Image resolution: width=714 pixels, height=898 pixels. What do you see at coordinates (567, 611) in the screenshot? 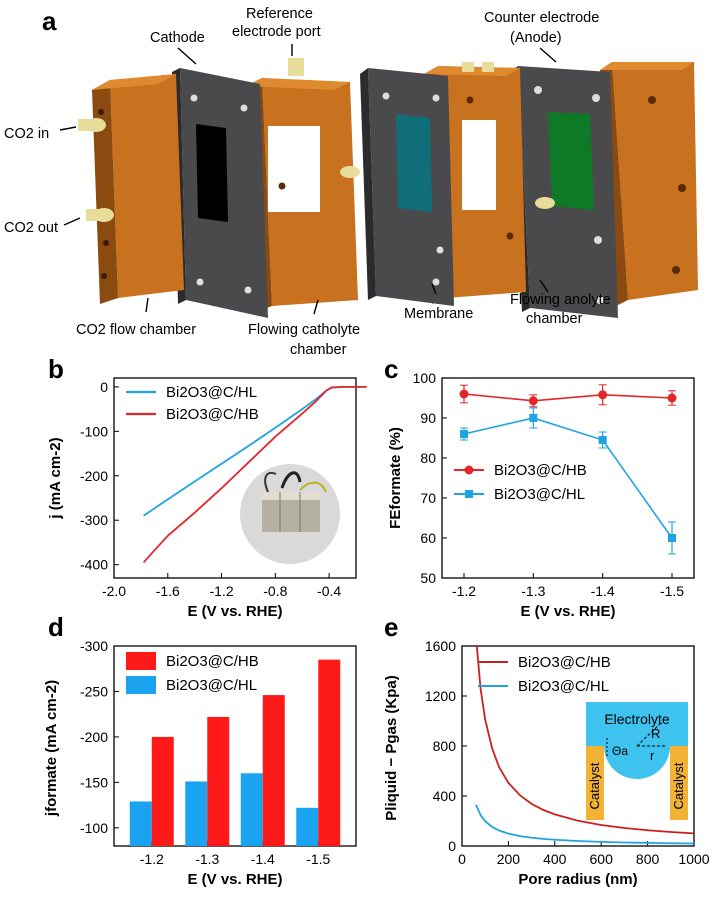
I see `panel-c-xlabel: E (V vs. RHE)` at bounding box center [567, 611].